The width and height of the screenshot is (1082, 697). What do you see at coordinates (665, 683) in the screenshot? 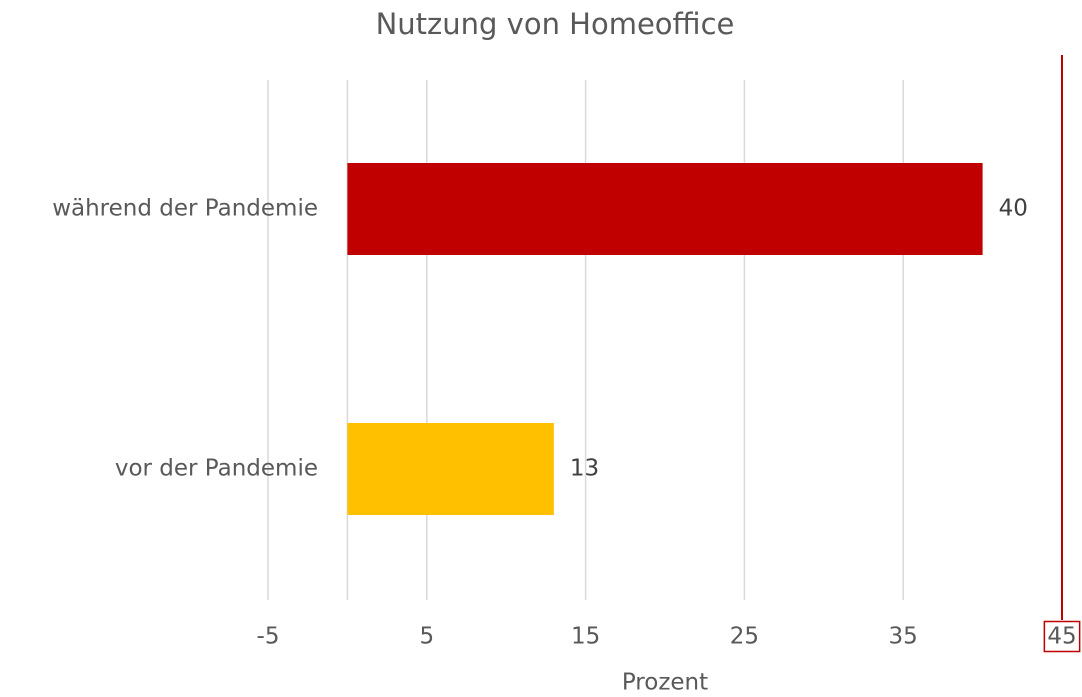
I see `x-axis-title: Prozent` at bounding box center [665, 683].